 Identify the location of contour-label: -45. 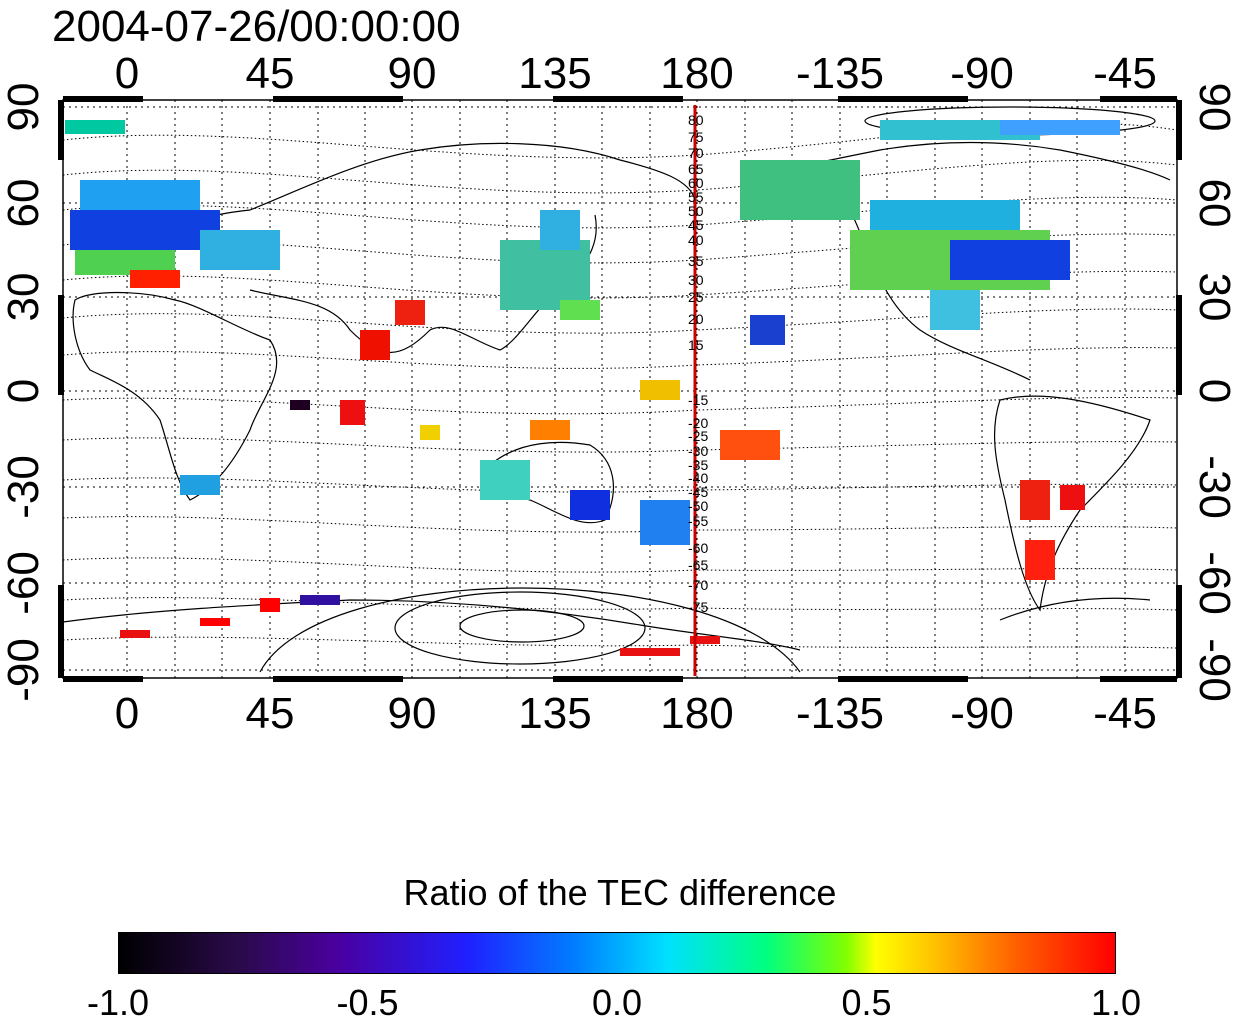
(698, 492).